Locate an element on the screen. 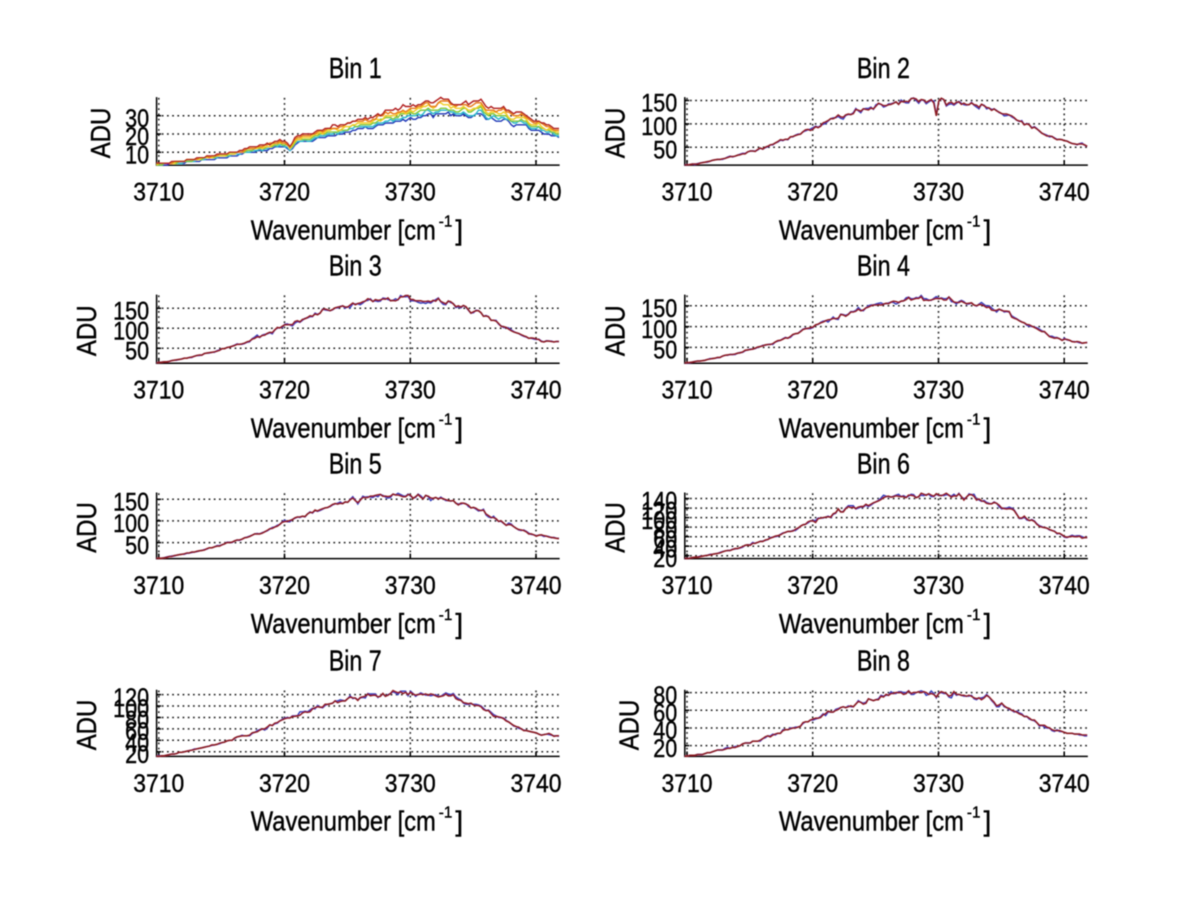 The width and height of the screenshot is (1200, 906). svg-text: Bin 6 is located at coordinates (883, 464).